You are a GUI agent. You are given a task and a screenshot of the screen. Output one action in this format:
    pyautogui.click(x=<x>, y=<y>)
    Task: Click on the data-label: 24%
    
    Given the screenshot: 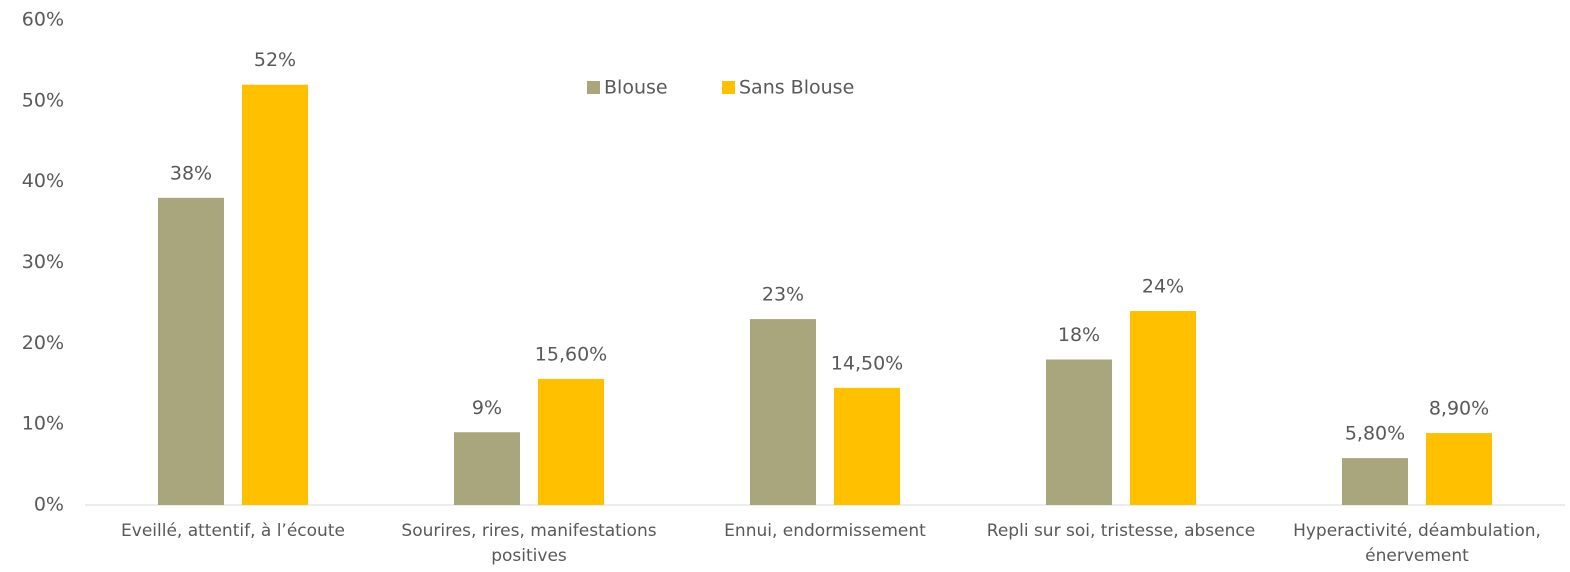 What is the action you would take?
    pyautogui.click(x=1163, y=287)
    